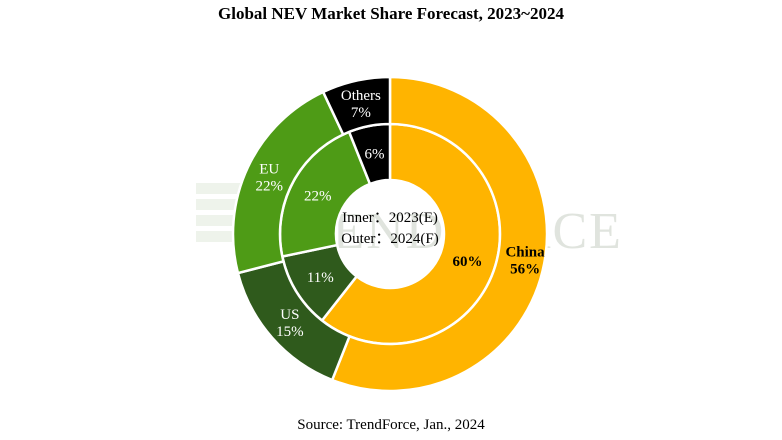 Image resolution: width=782 pixels, height=440 pixels. What do you see at coordinates (374, 154) in the screenshot?
I see `label-inner-others: 6%` at bounding box center [374, 154].